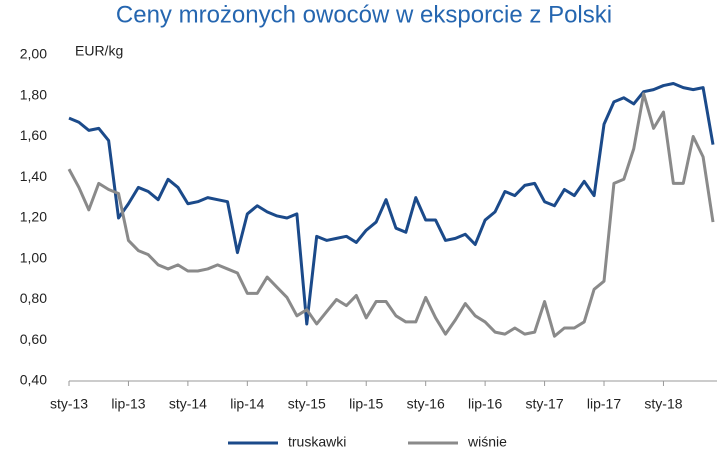  What do you see at coordinates (69, 404) in the screenshot?
I see `x-tick-label: sty-13` at bounding box center [69, 404].